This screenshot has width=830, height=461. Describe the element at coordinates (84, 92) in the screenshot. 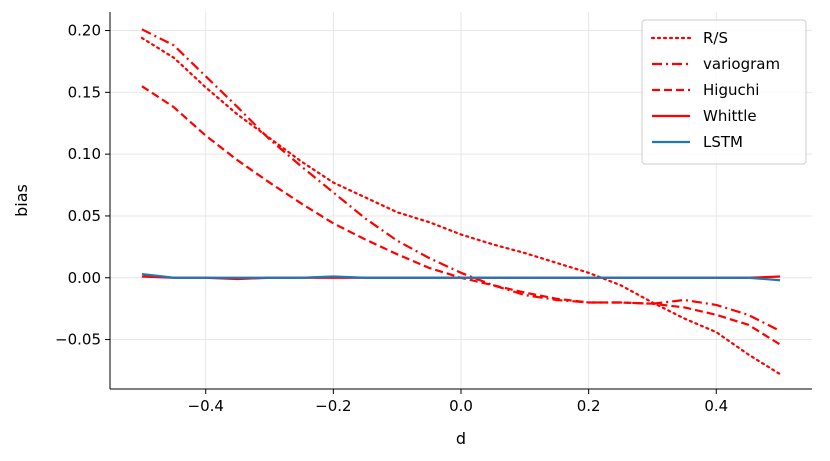

I see `y-tick-label: 0.15` at that location.